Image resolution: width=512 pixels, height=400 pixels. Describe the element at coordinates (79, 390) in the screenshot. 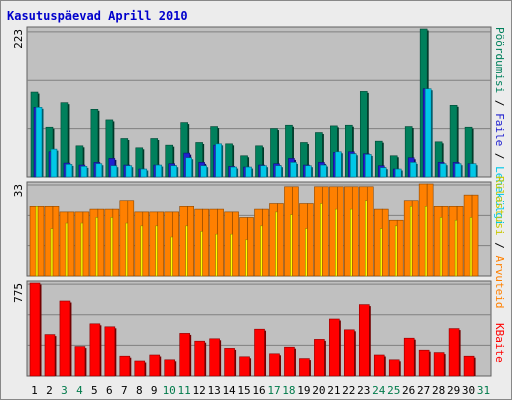

I see `day-label: 4` at that location.